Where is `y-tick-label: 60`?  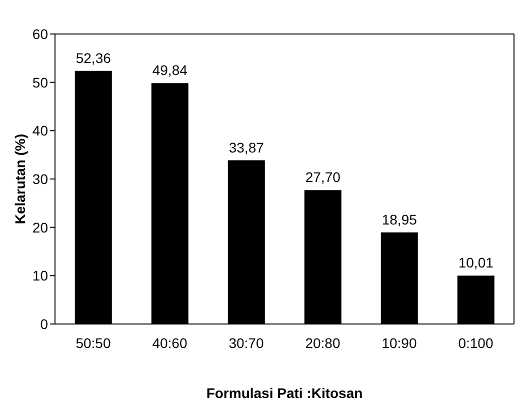 y-tick-label: 60 is located at coordinates (40, 34).